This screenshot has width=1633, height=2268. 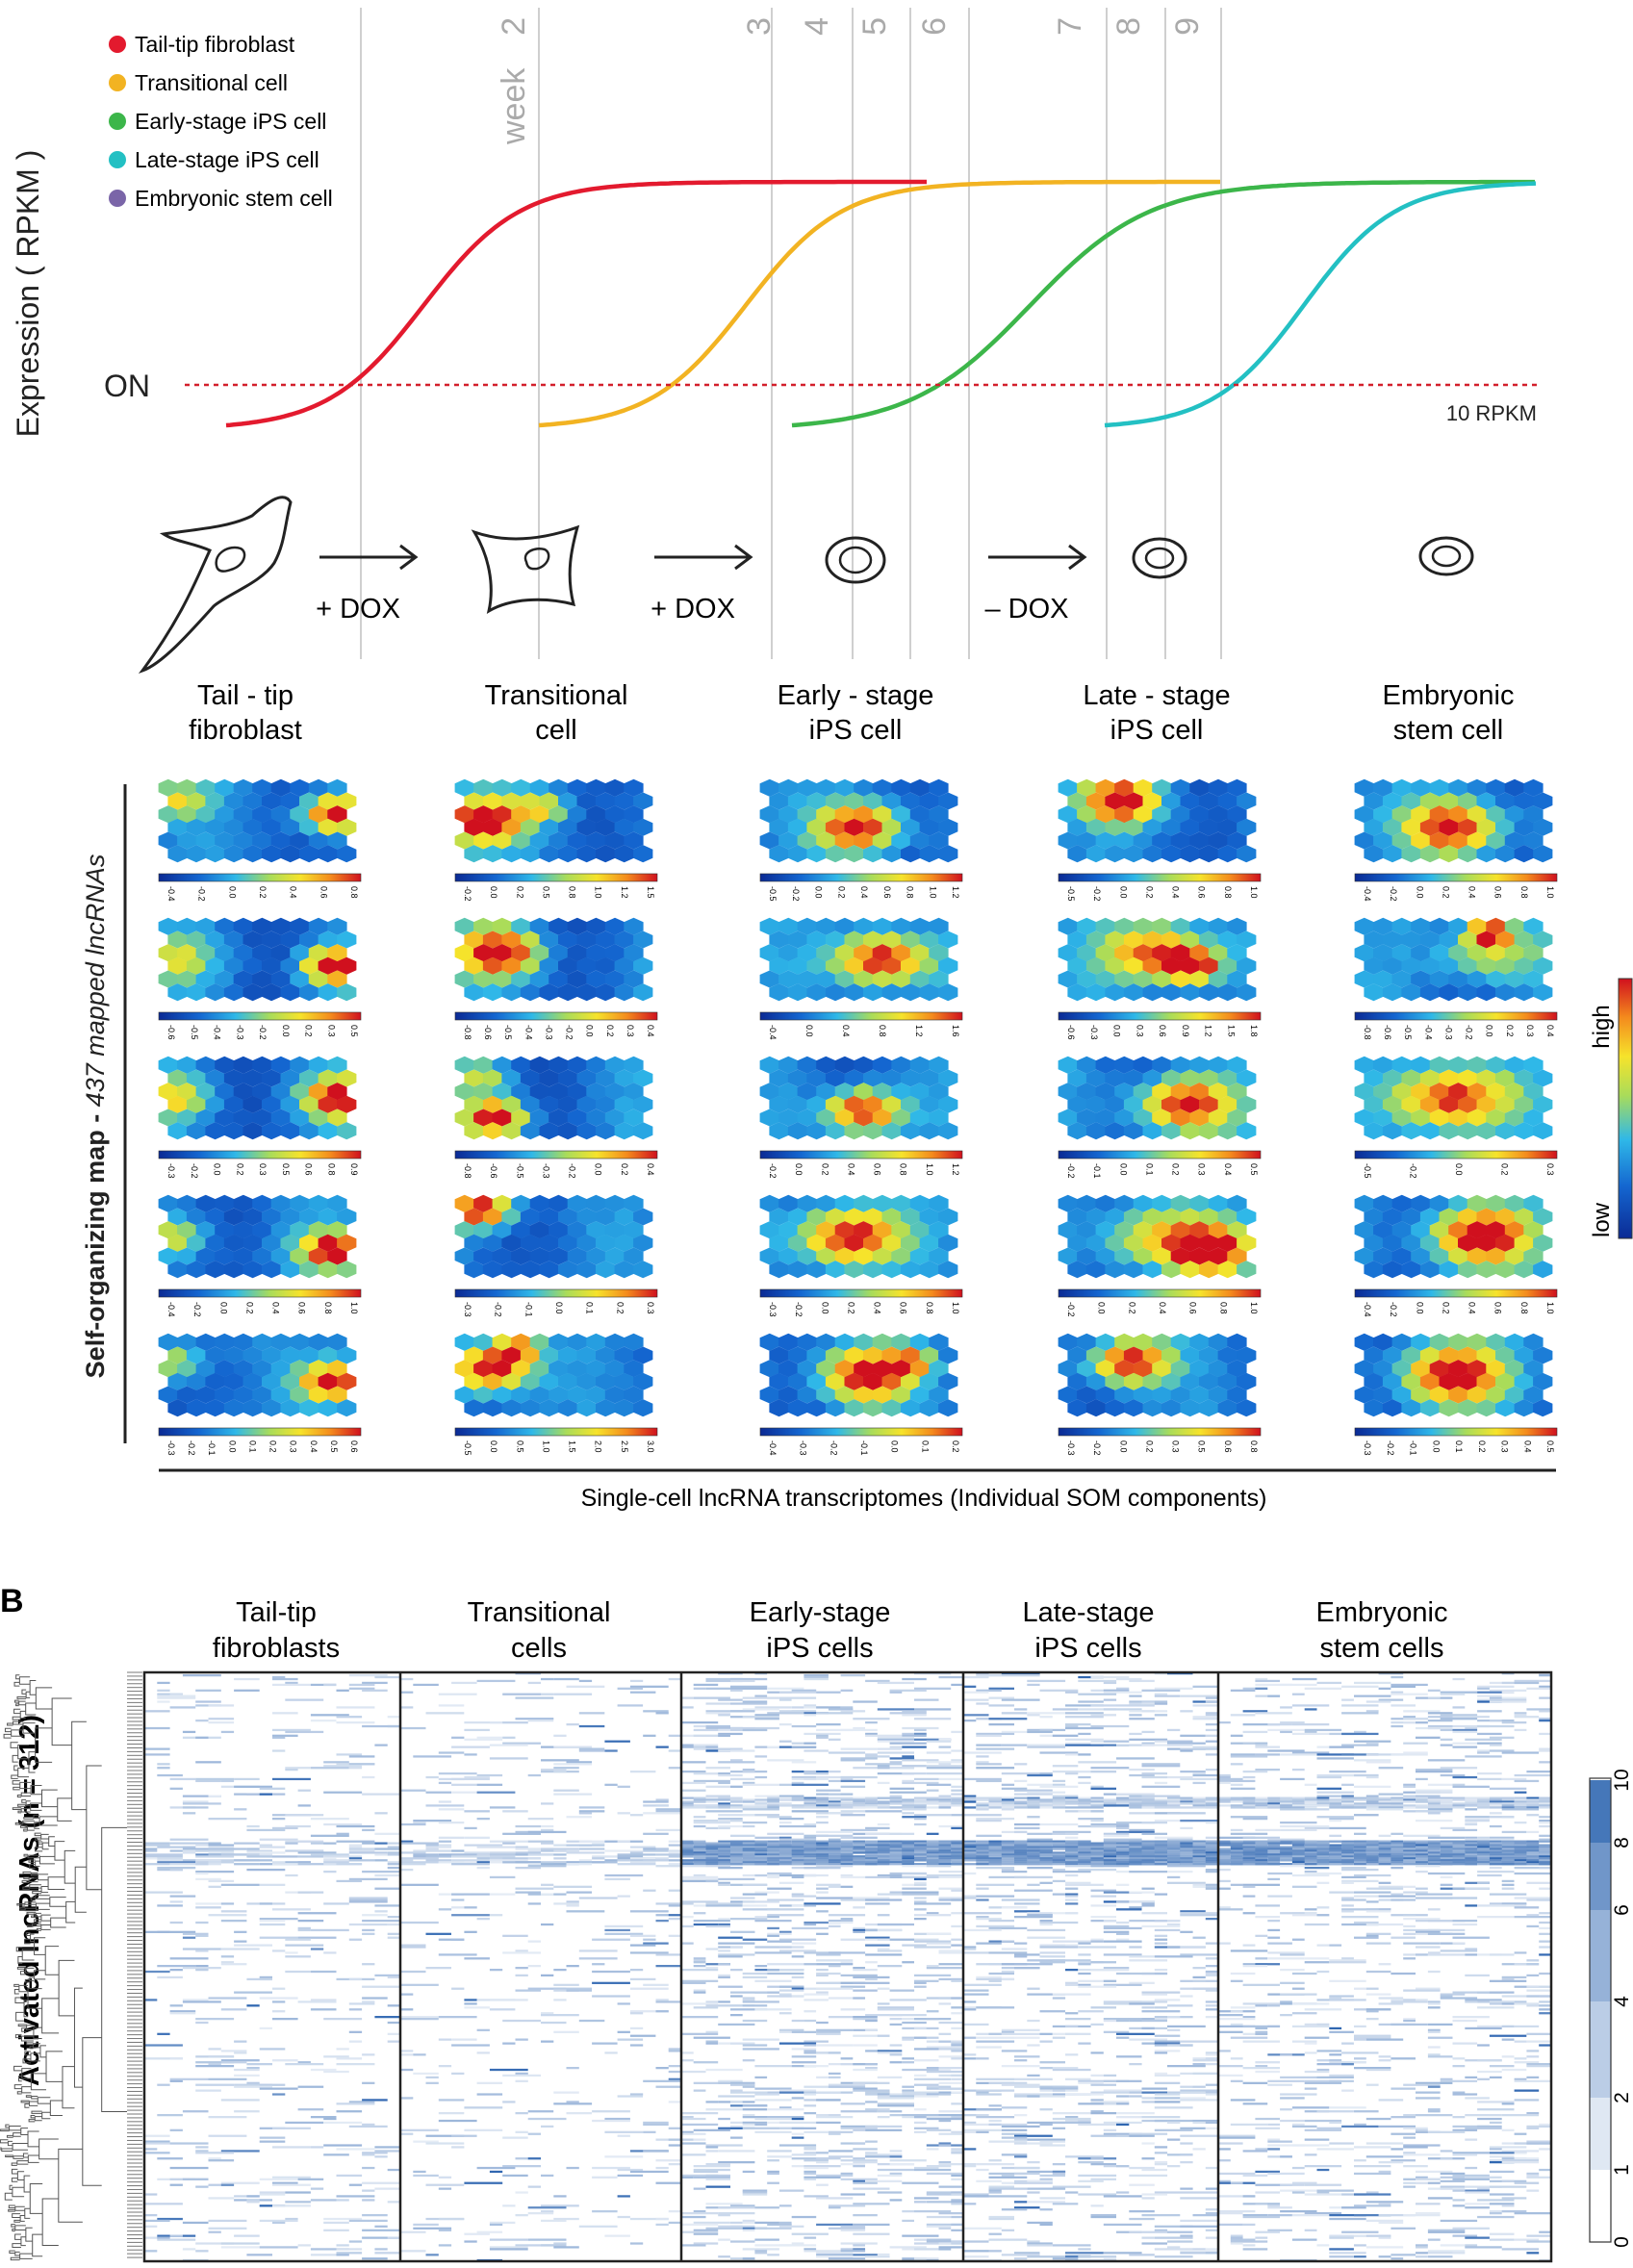 What do you see at coordinates (1071, 894) in the screenshot?
I see `som-tick-label: -0.5` at bounding box center [1071, 894].